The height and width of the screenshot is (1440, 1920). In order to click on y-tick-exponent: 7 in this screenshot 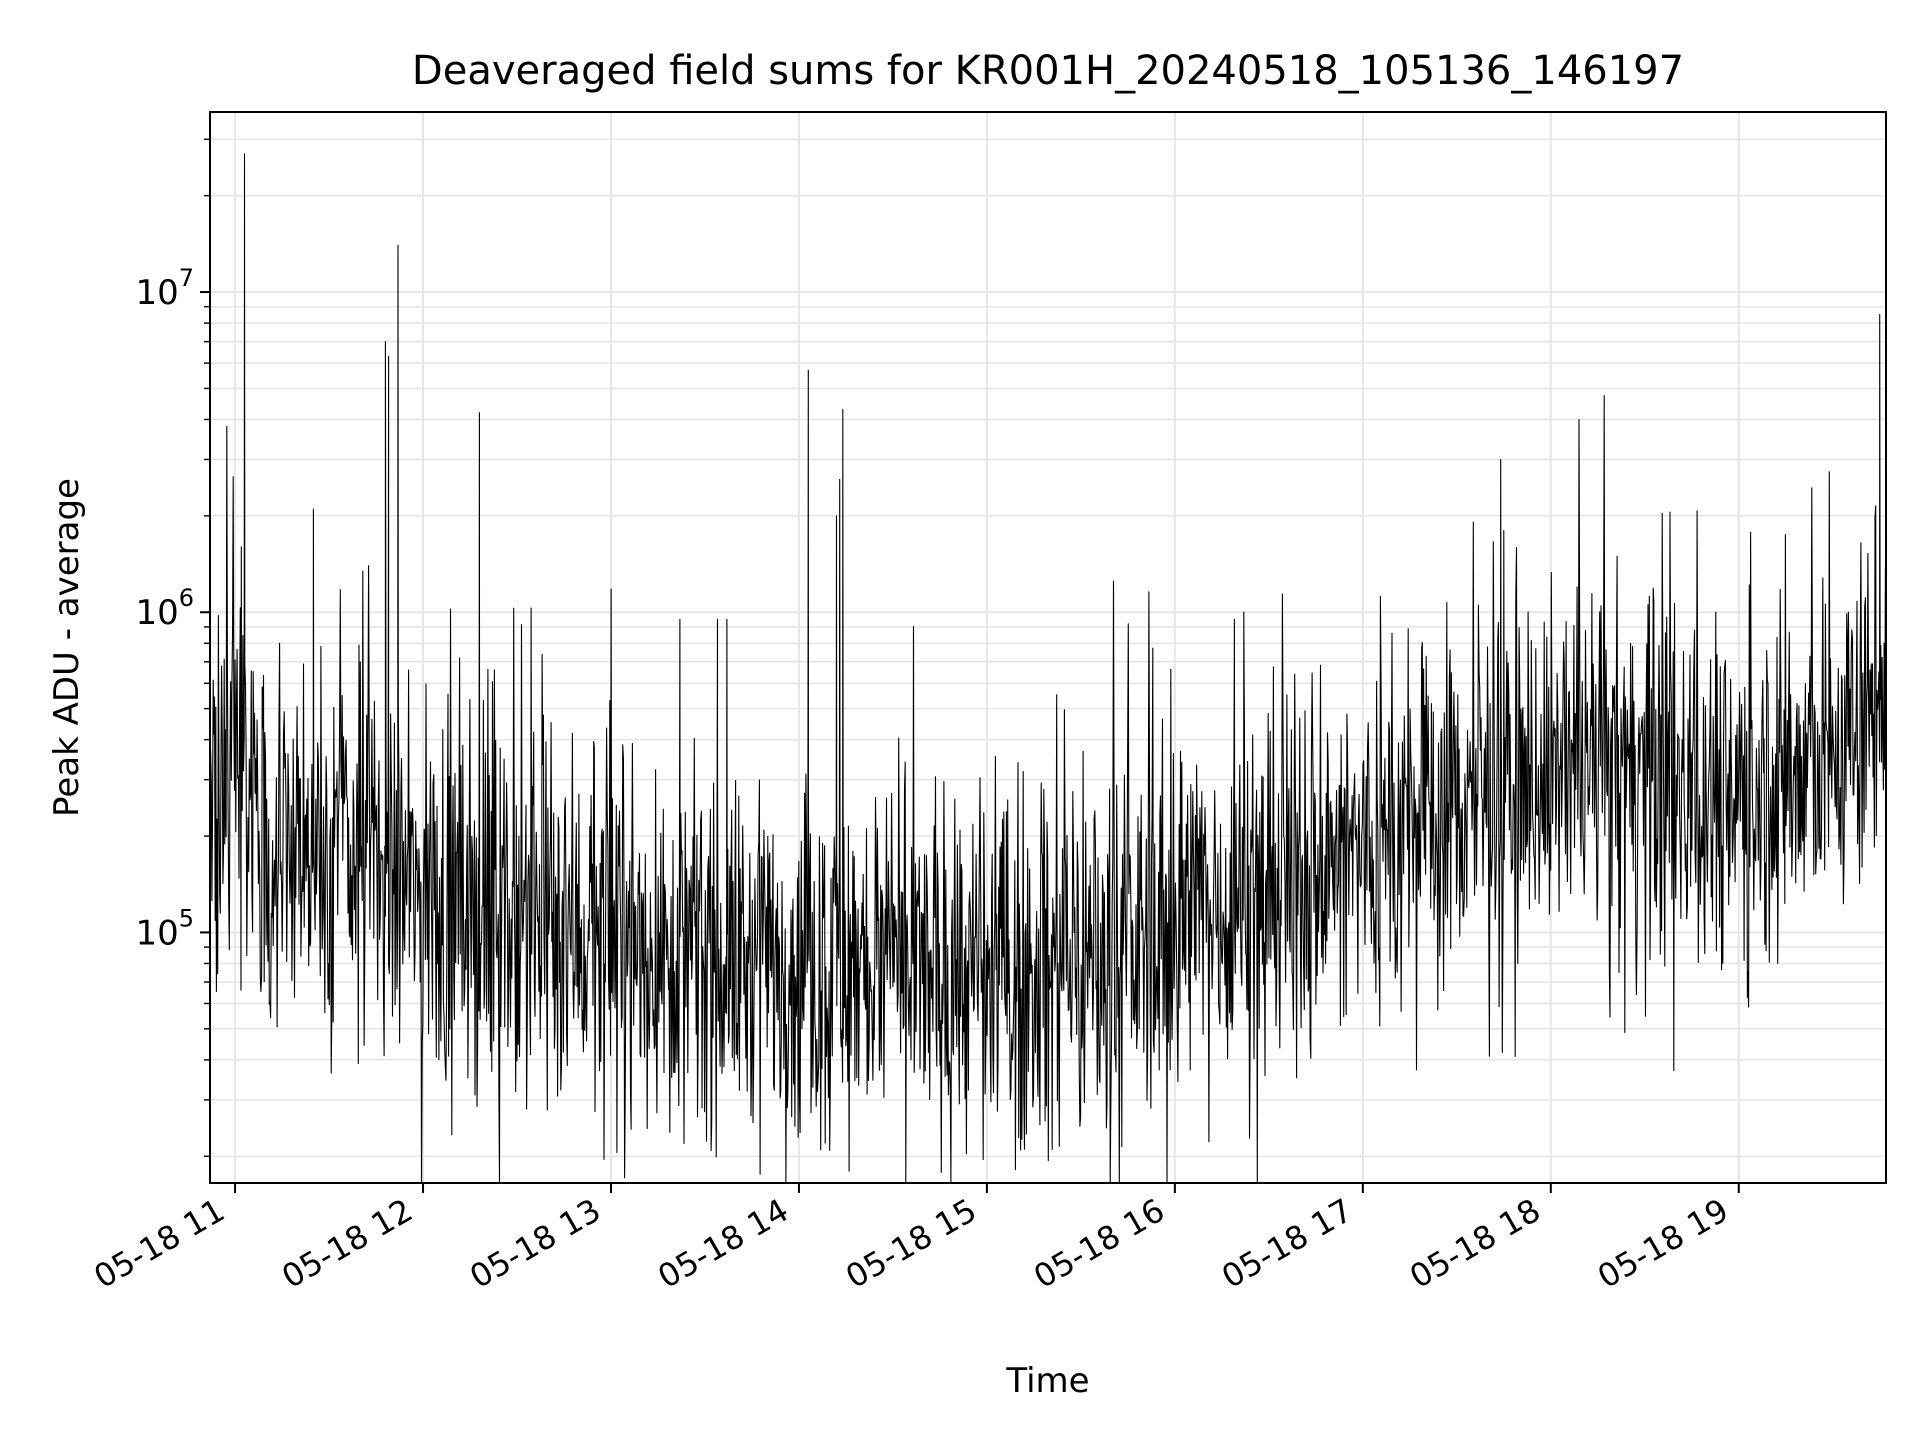, I will do `click(186, 278)`.